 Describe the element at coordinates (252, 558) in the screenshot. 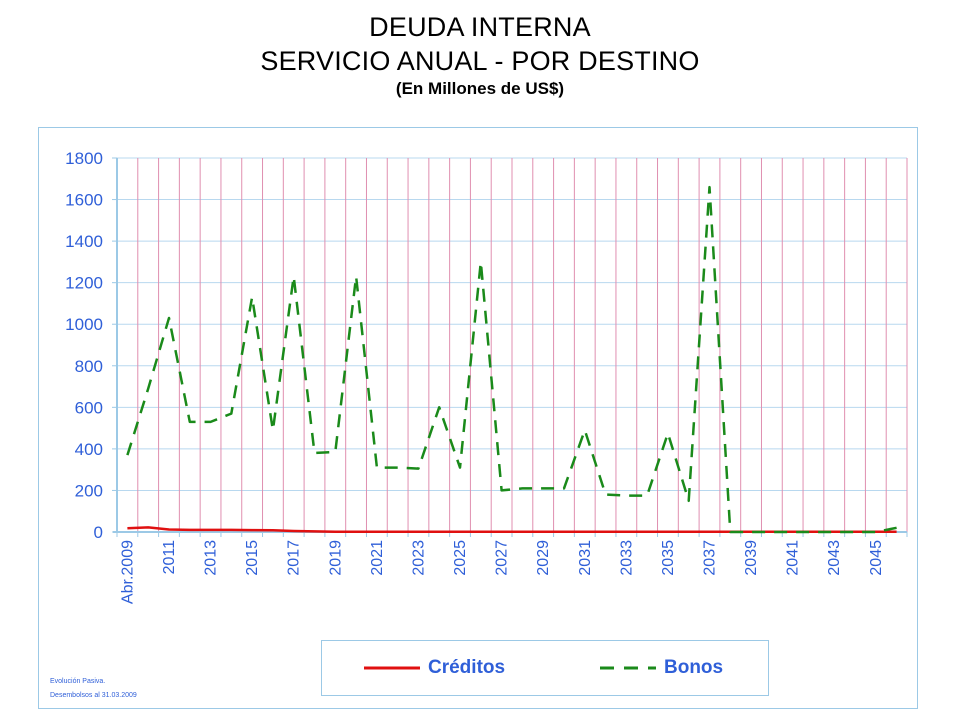

I see `x-tick-label: 2015` at that location.